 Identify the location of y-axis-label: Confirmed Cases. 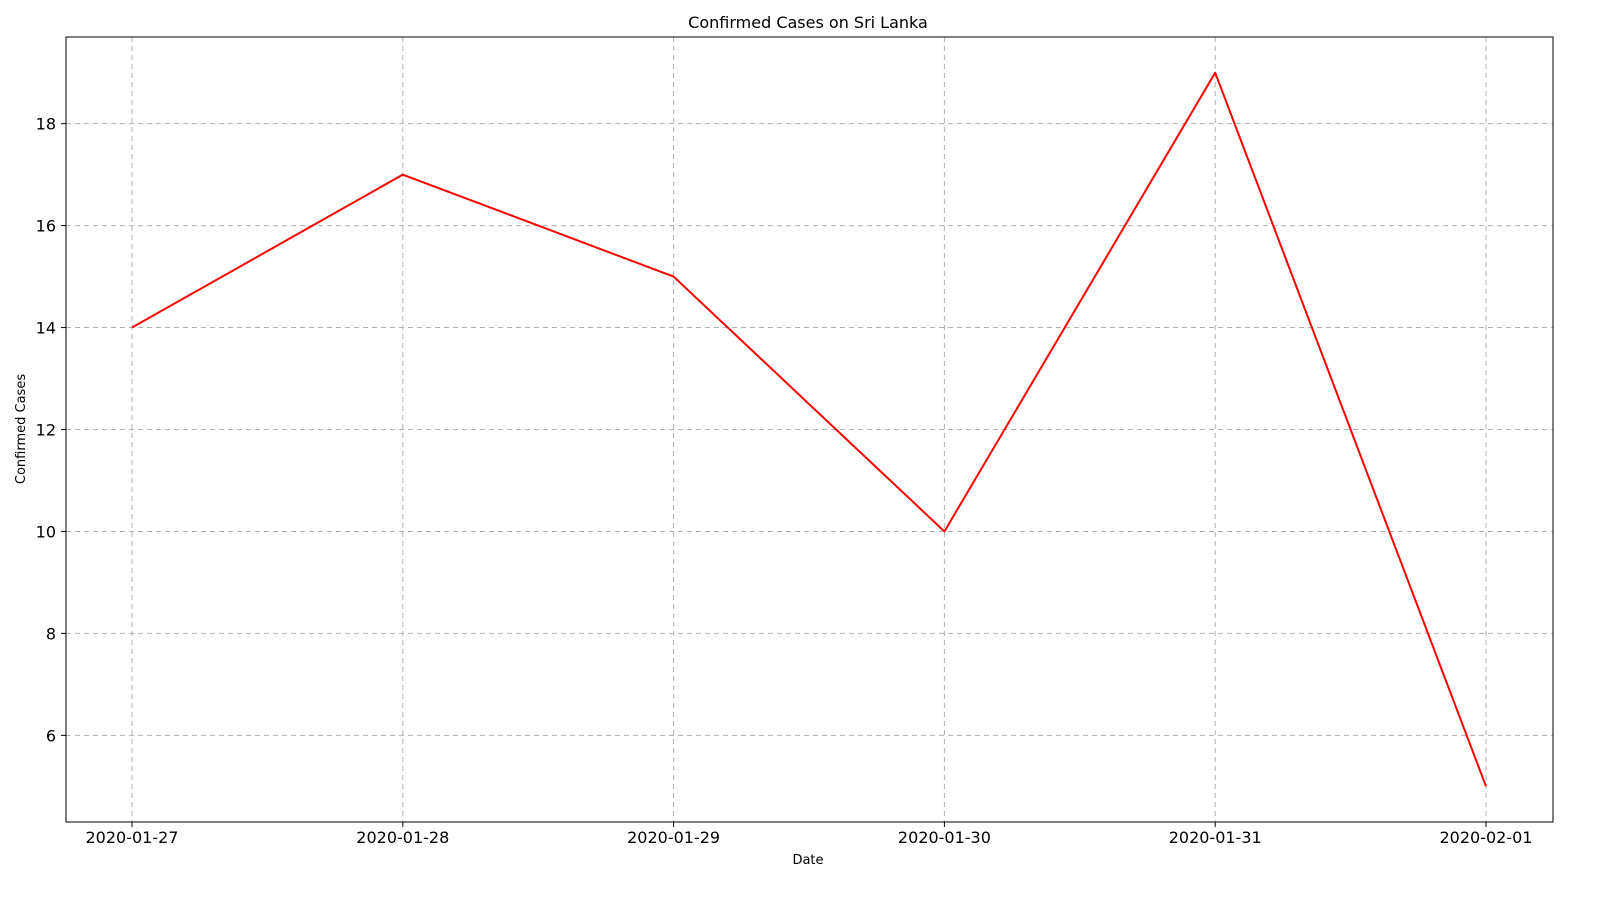
(21, 429).